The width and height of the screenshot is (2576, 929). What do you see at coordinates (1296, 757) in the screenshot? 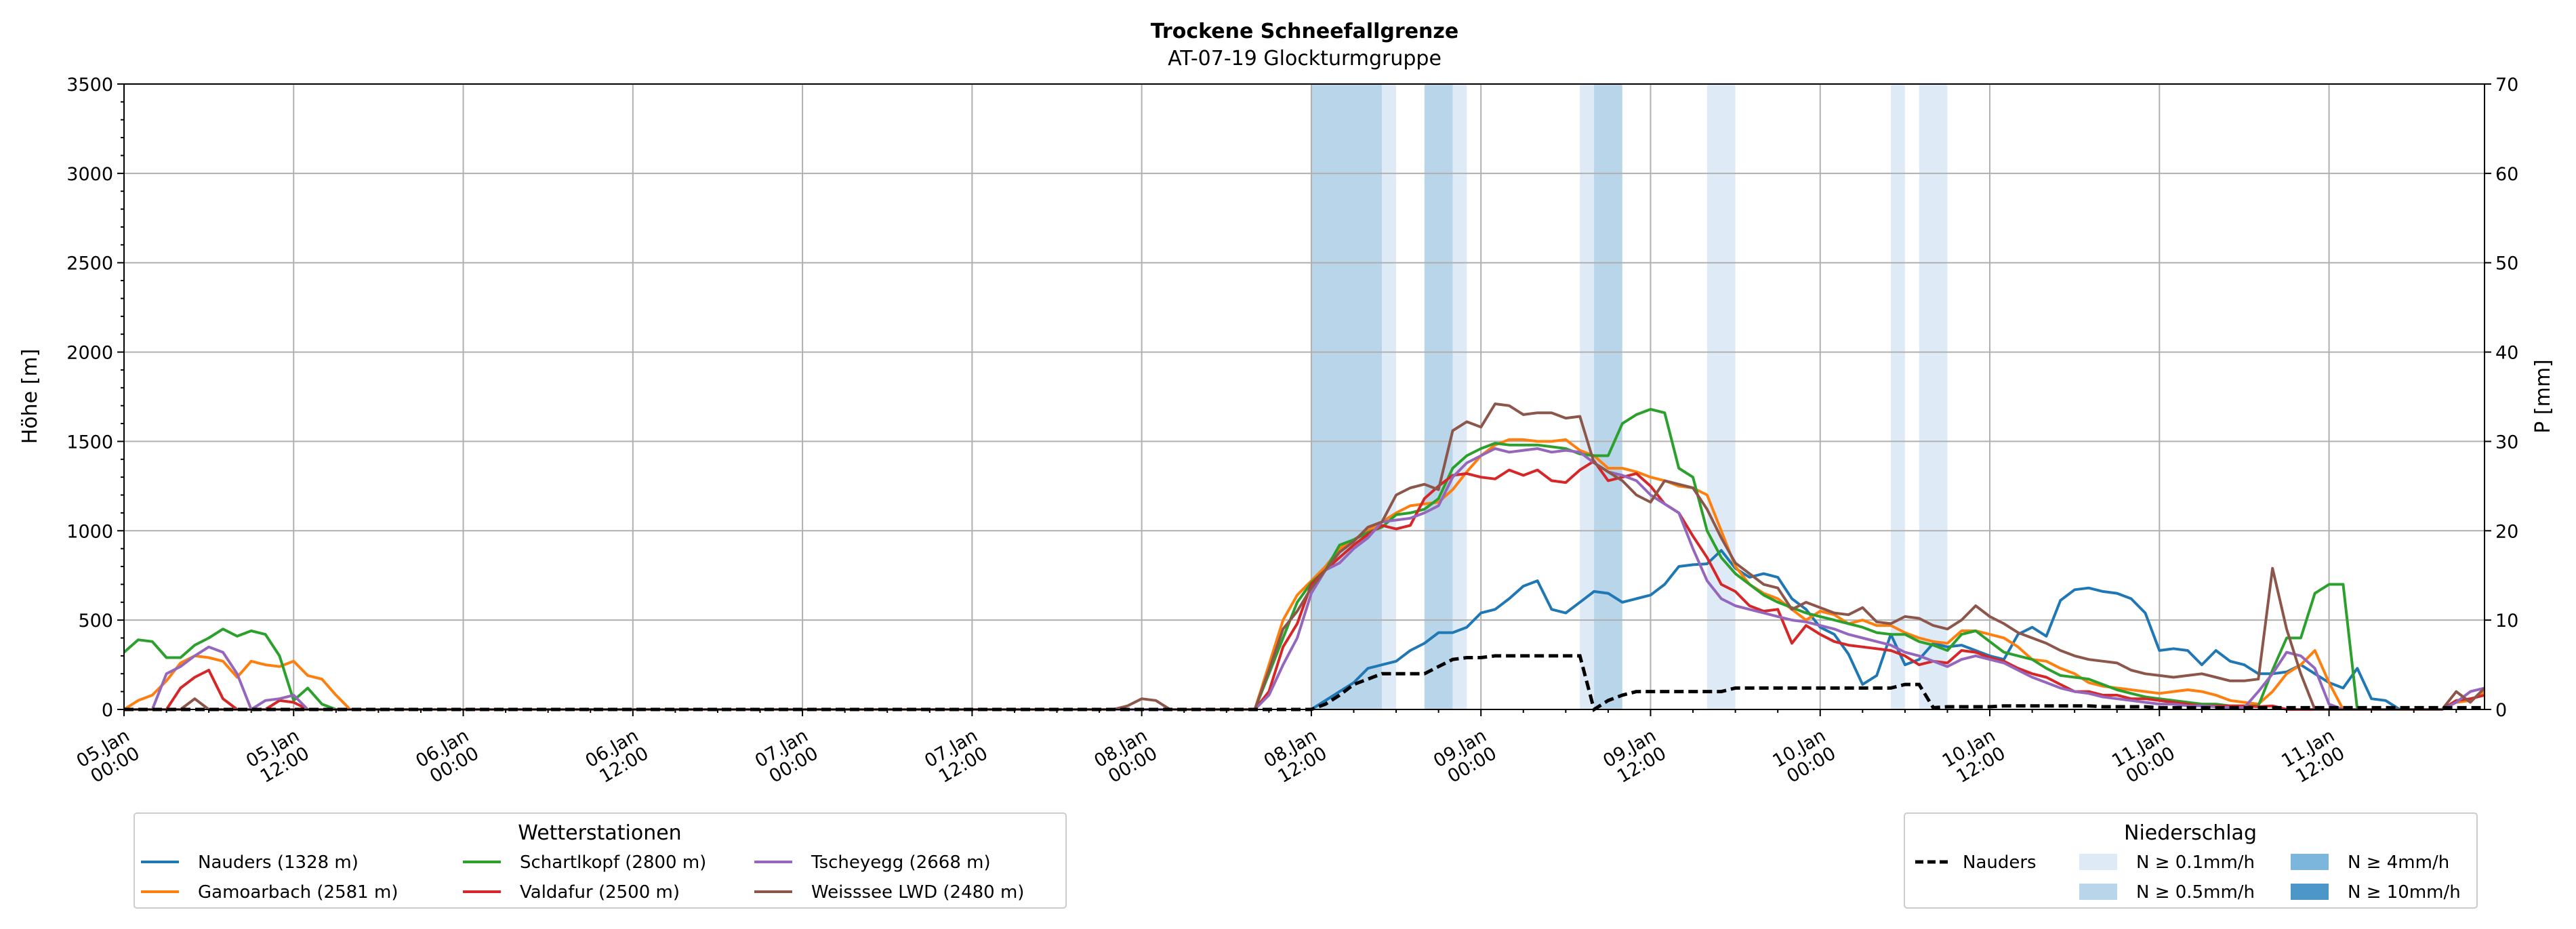
I see `x-tick-label-7: 08.Jan12:00` at bounding box center [1296, 757].